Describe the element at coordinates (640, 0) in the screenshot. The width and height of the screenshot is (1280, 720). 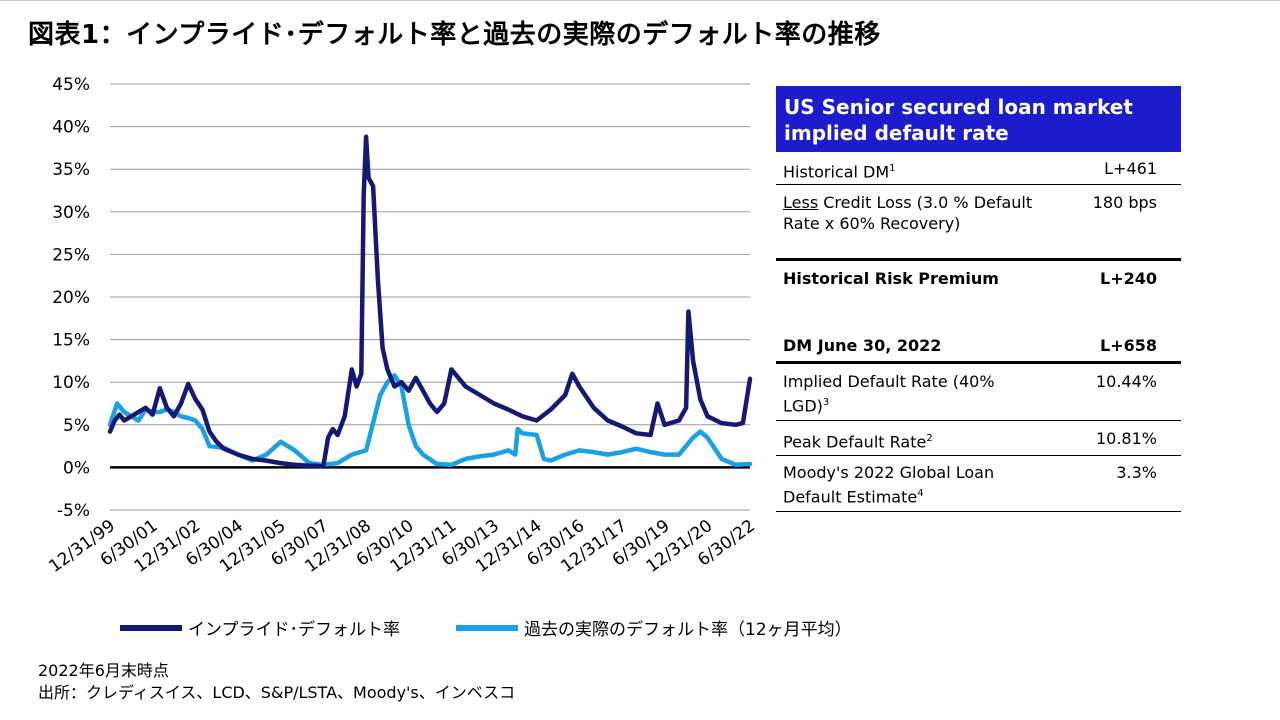
I see `top-divider` at that location.